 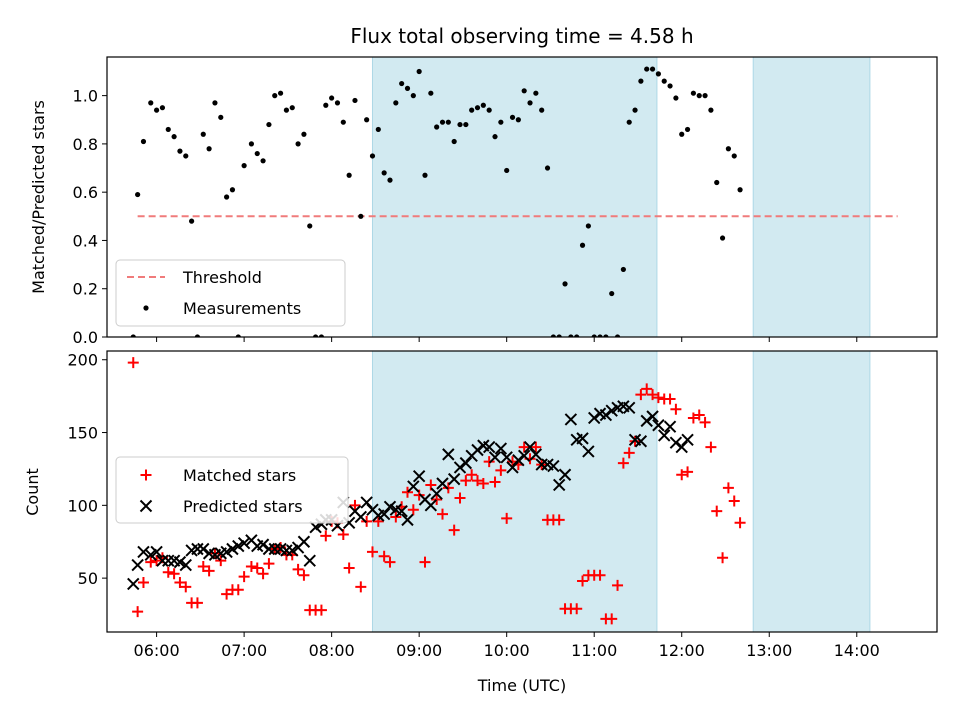 I want to click on count-ytick-label-0: 50, so click(x=88, y=578).